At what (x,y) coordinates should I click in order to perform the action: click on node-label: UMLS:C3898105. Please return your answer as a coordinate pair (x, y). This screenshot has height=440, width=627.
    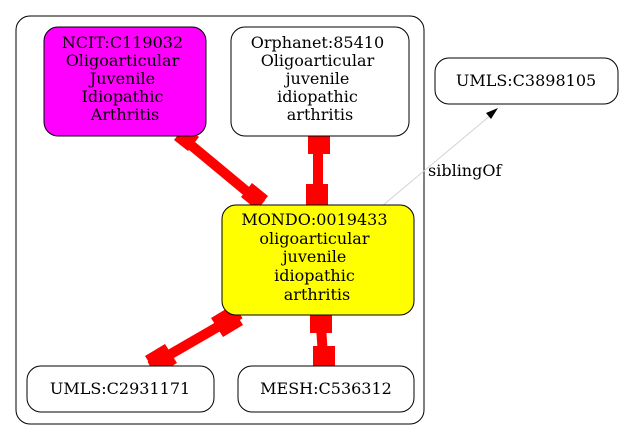
    Looking at the image, I should click on (526, 80).